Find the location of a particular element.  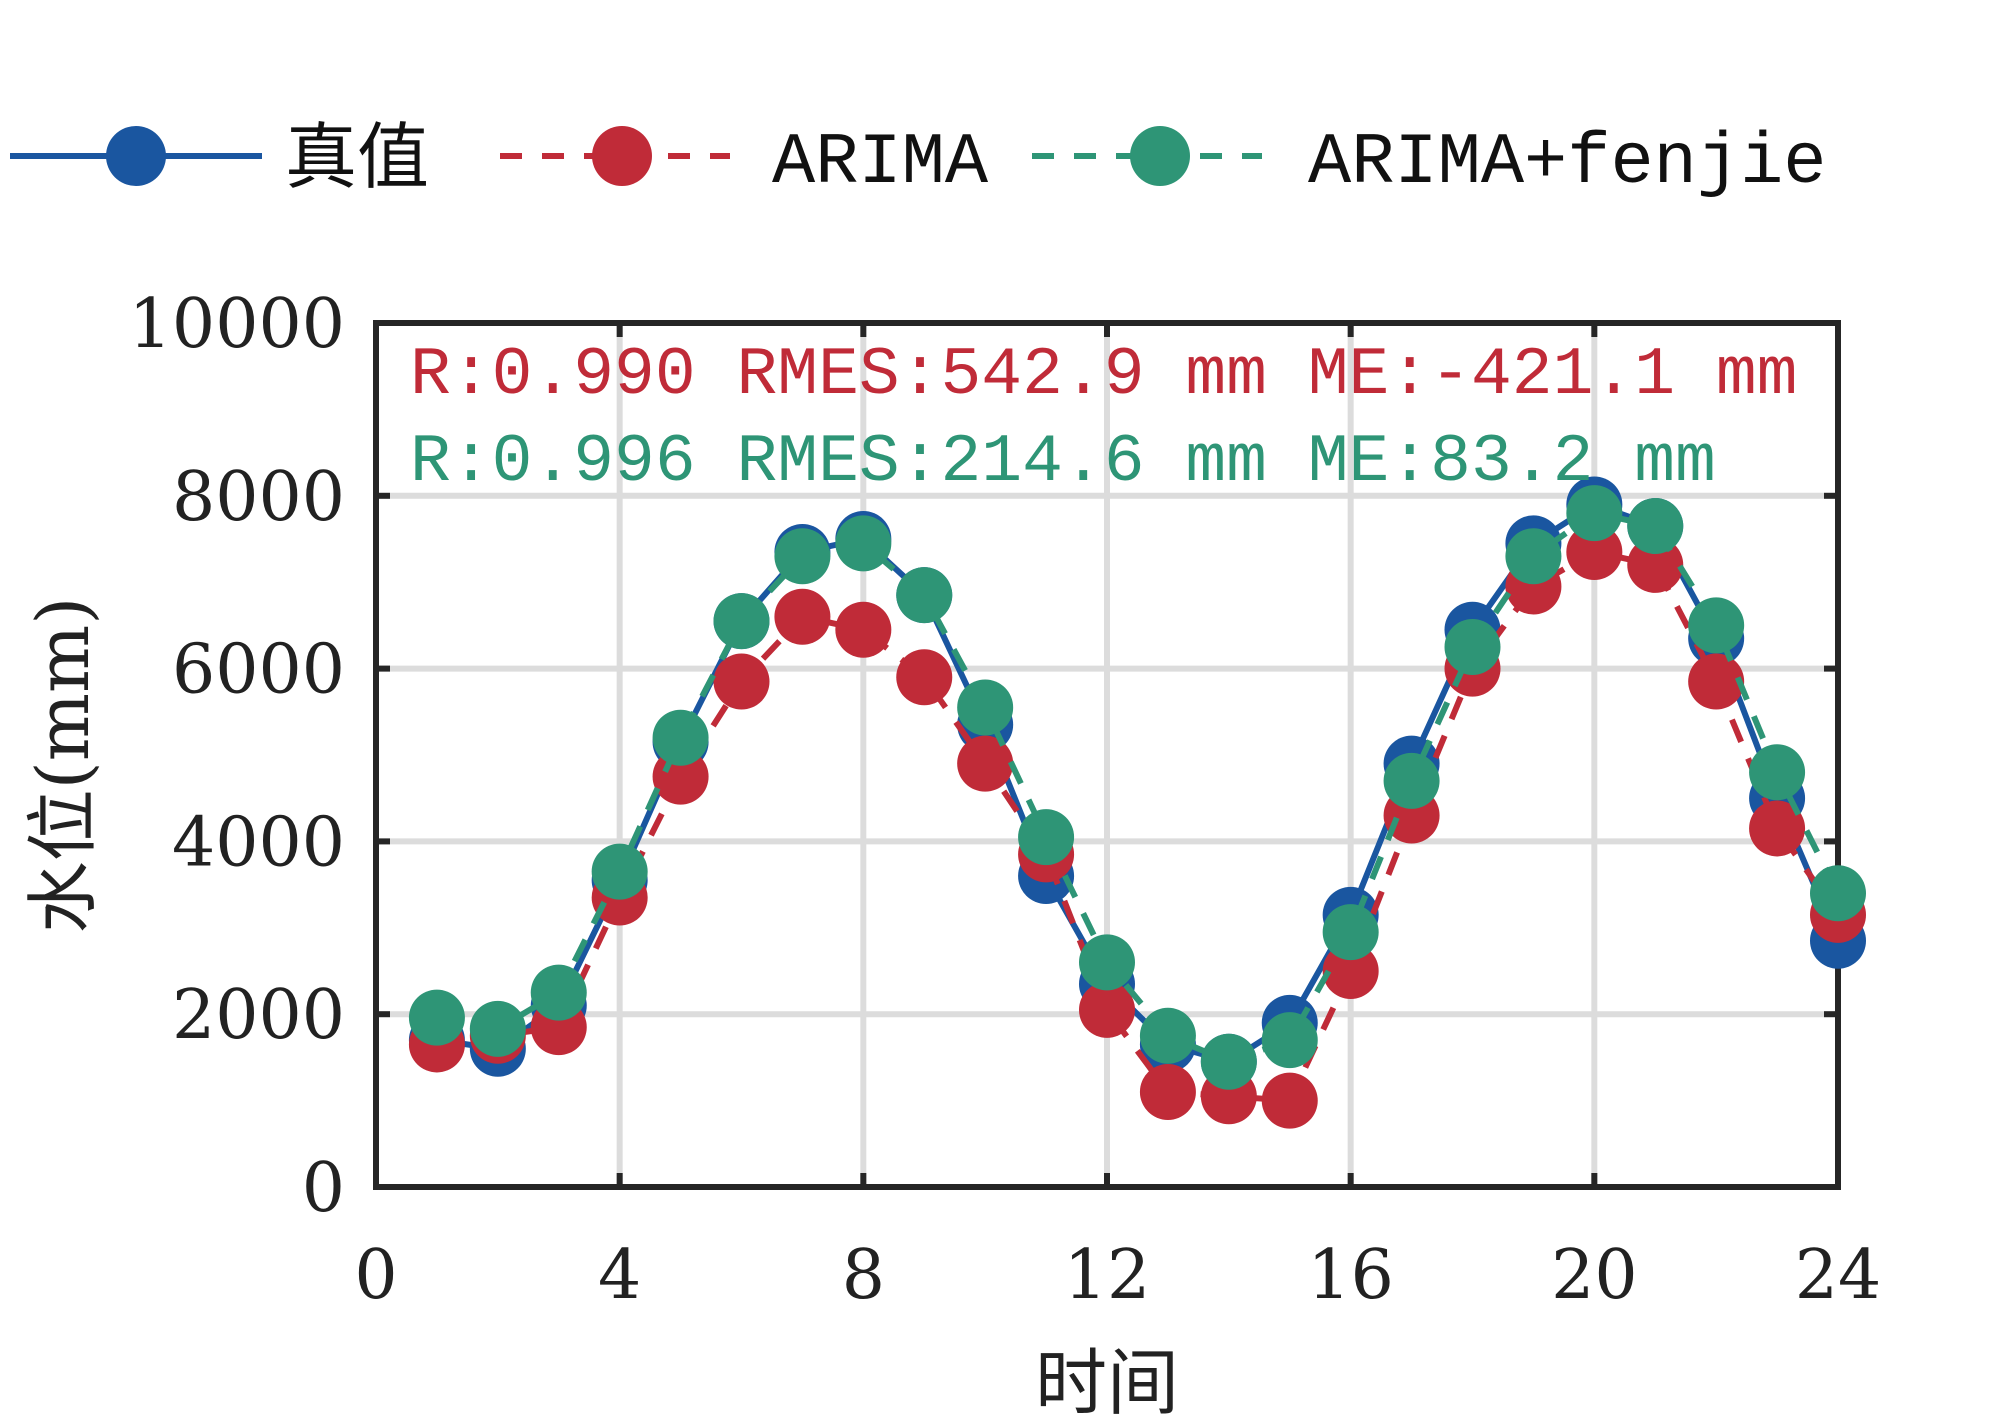

y-tick-label: 2000 is located at coordinates (258, 1015).